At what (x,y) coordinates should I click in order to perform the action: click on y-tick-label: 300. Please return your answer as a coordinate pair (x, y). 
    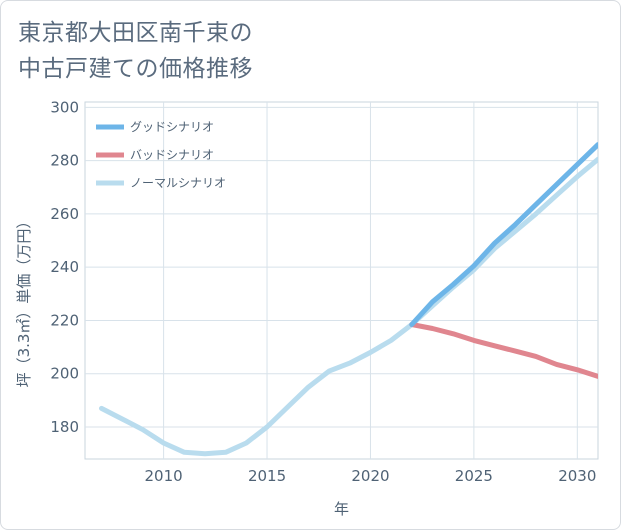
    Looking at the image, I should click on (64, 107).